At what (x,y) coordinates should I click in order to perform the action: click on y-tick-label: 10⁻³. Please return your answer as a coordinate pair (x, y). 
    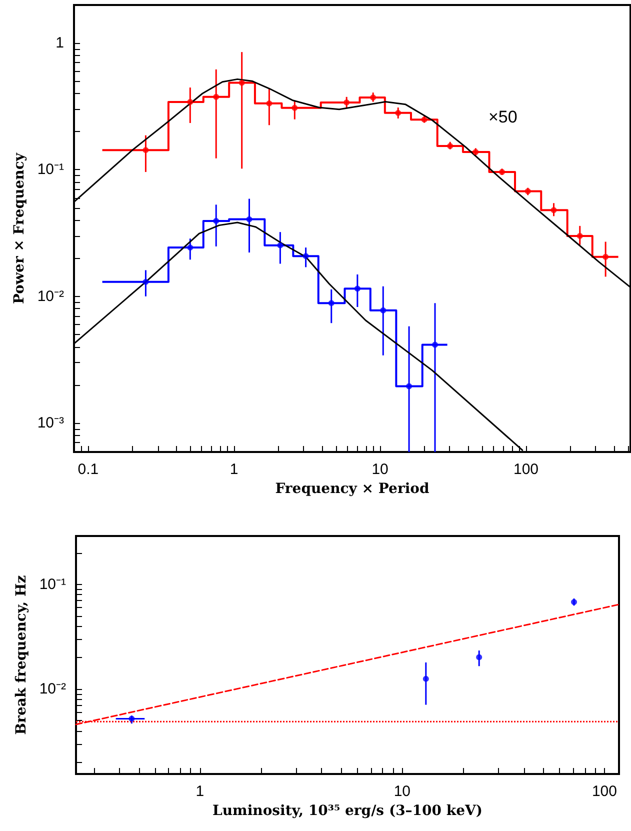
    Looking at the image, I should click on (50, 423).